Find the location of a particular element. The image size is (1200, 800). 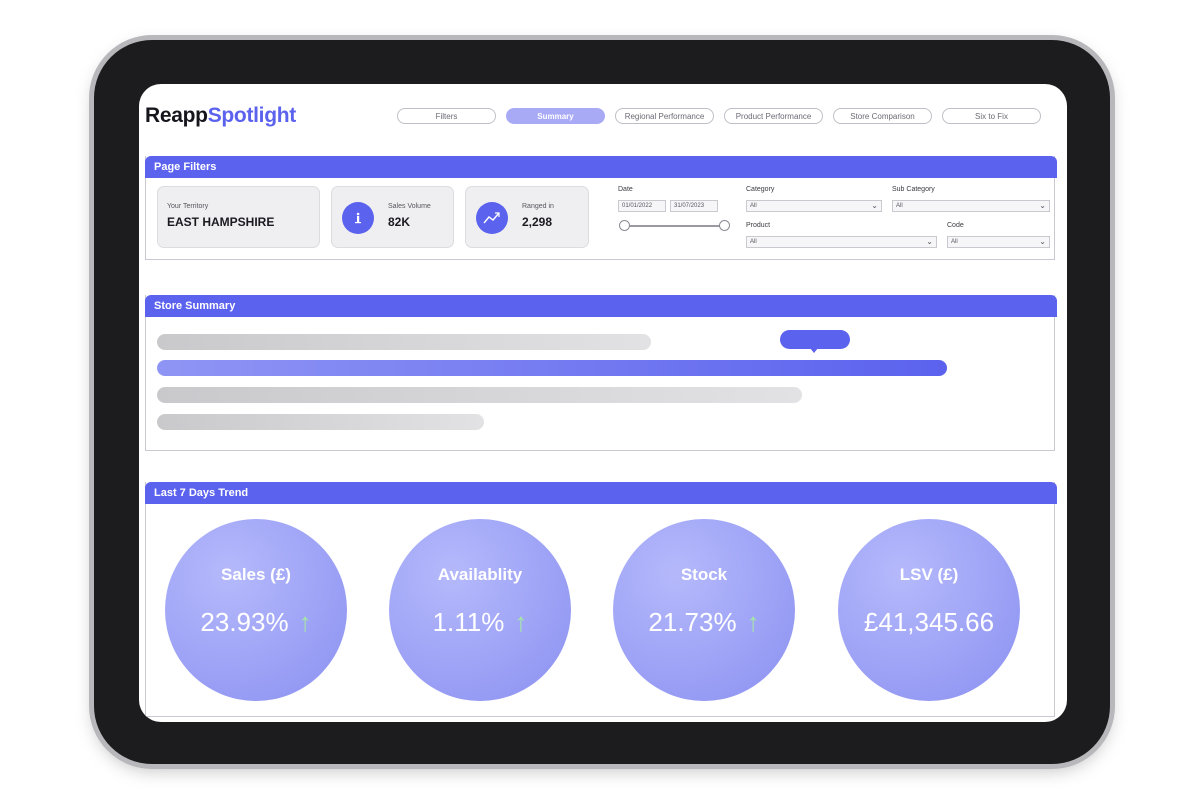

category-label: Category is located at coordinates (760, 189).